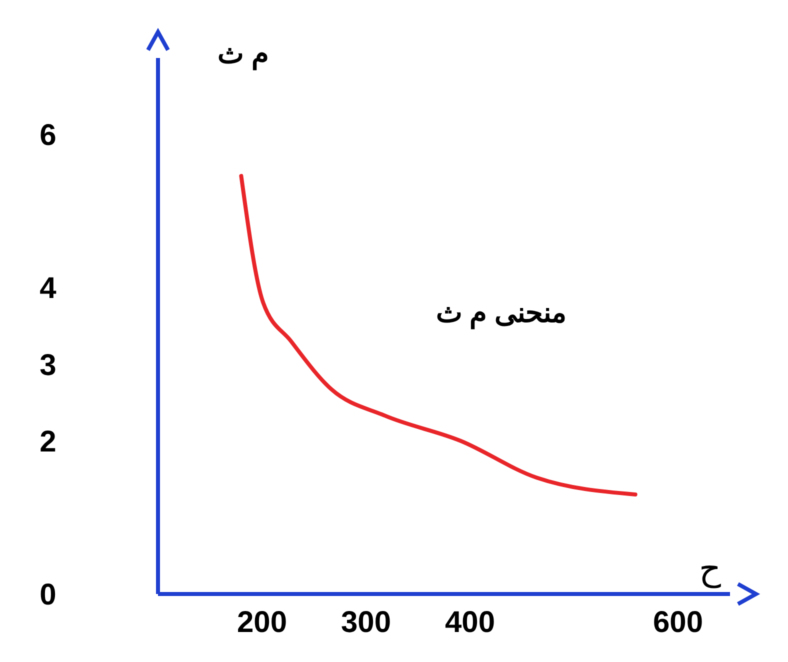 This screenshot has height=662, width=788. Describe the element at coordinates (470, 622) in the screenshot. I see `x-tick-label: 400` at that location.